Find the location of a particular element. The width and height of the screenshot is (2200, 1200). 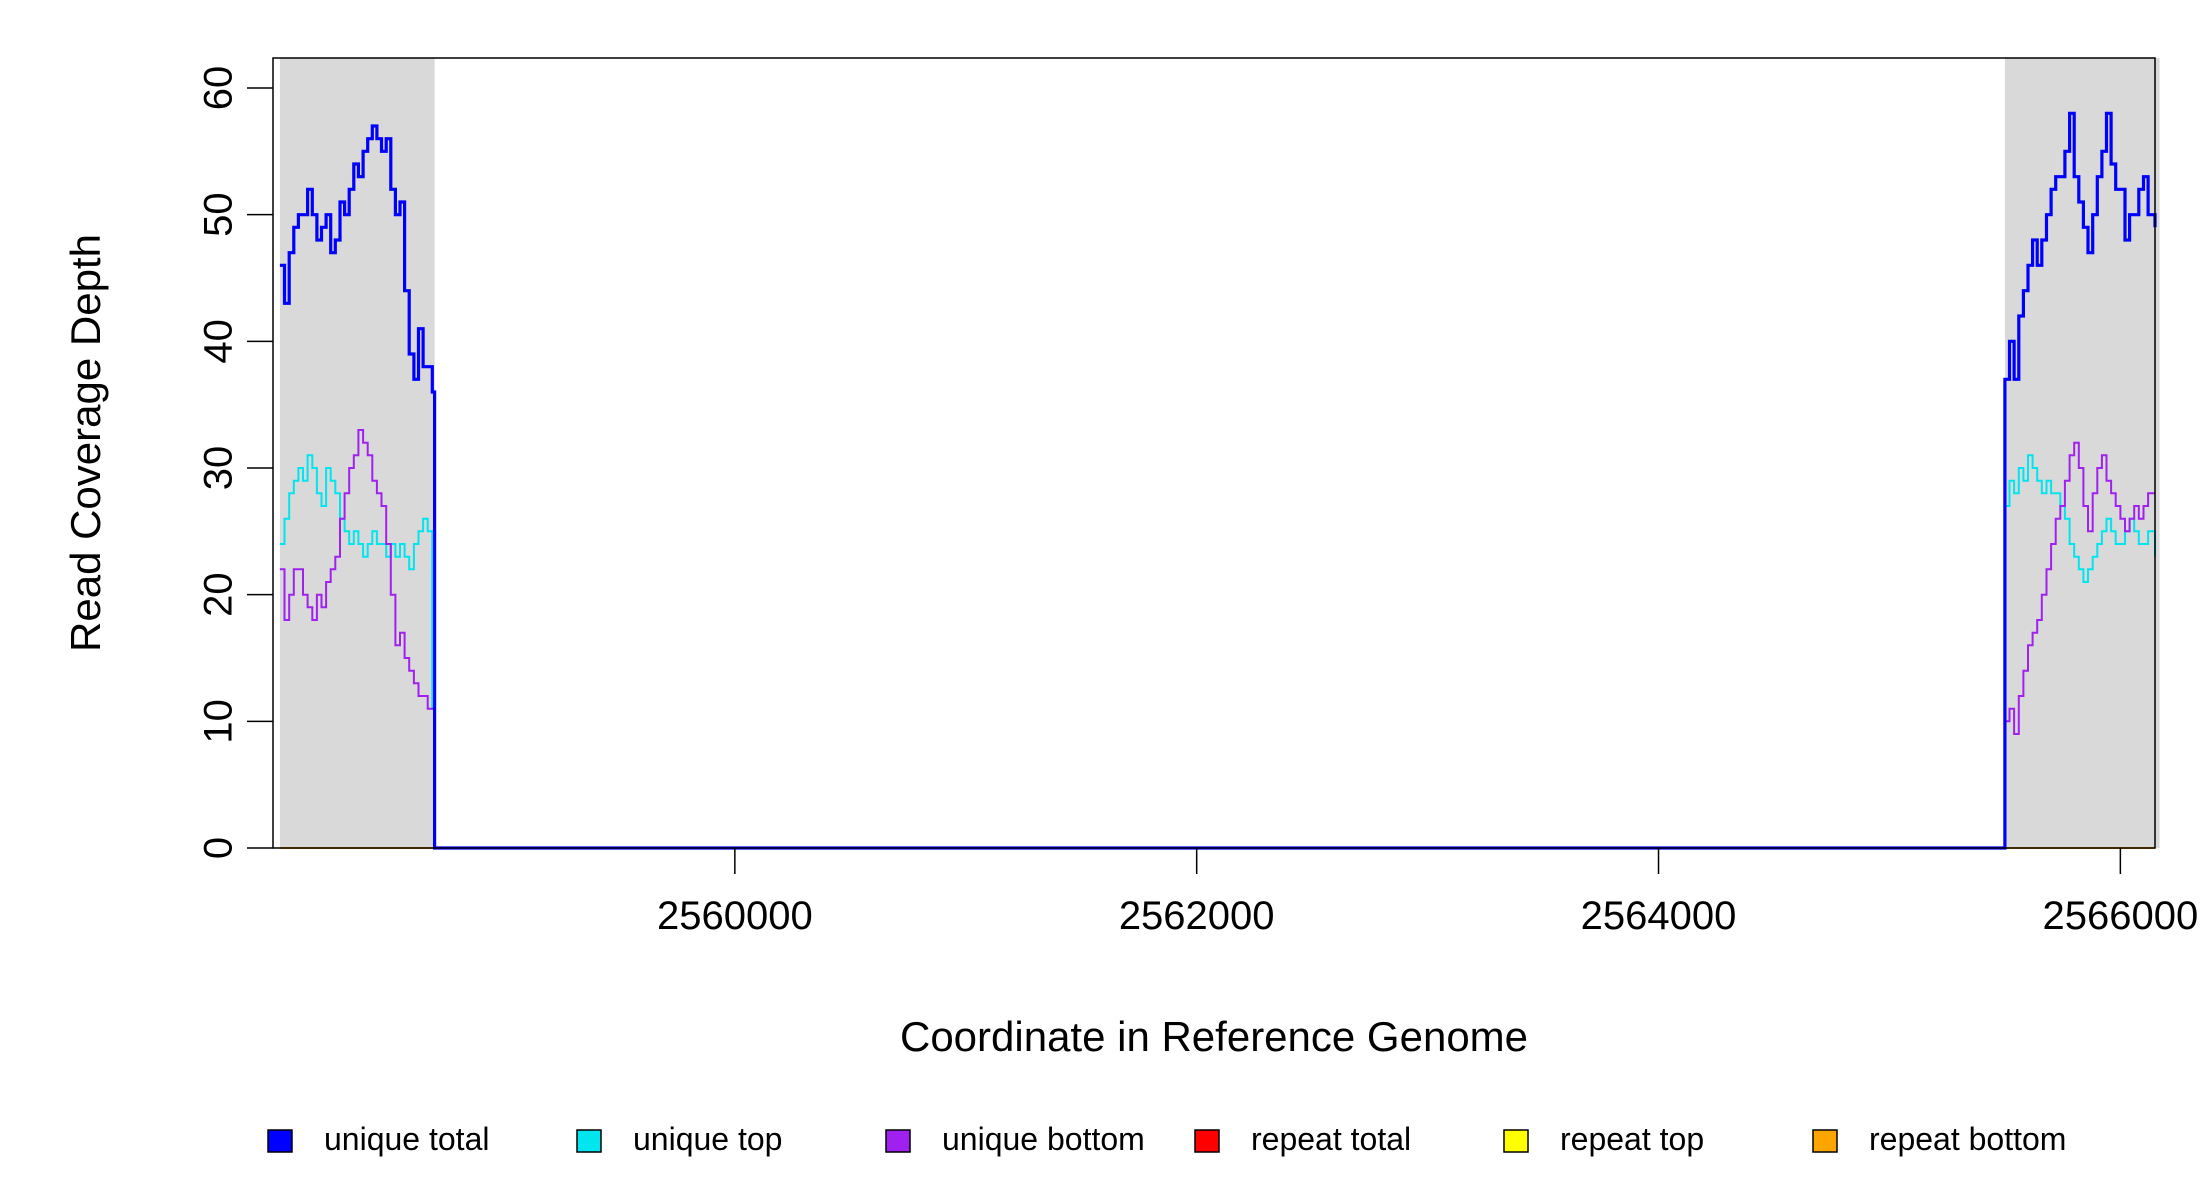

legend-label: unique bottom is located at coordinates (1043, 1139).